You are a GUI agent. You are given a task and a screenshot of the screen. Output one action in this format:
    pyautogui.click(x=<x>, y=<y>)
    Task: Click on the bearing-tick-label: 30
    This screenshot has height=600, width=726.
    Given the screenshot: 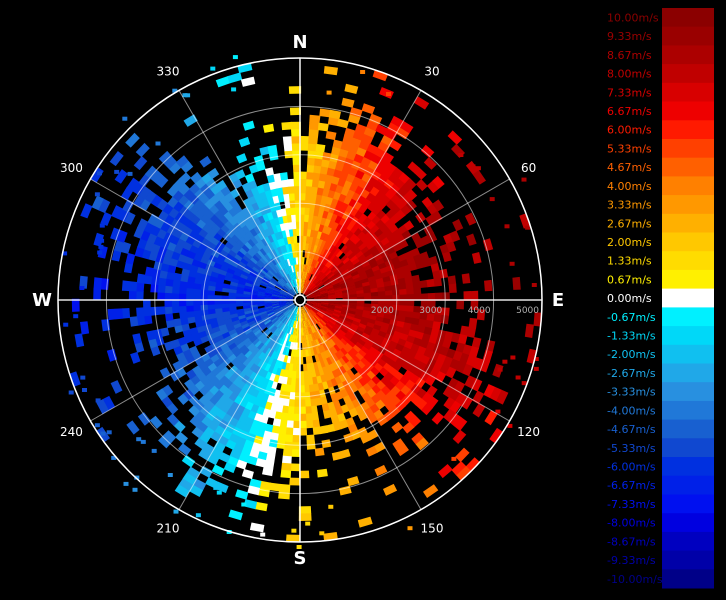 What is the action you would take?
    pyautogui.click(x=431, y=71)
    